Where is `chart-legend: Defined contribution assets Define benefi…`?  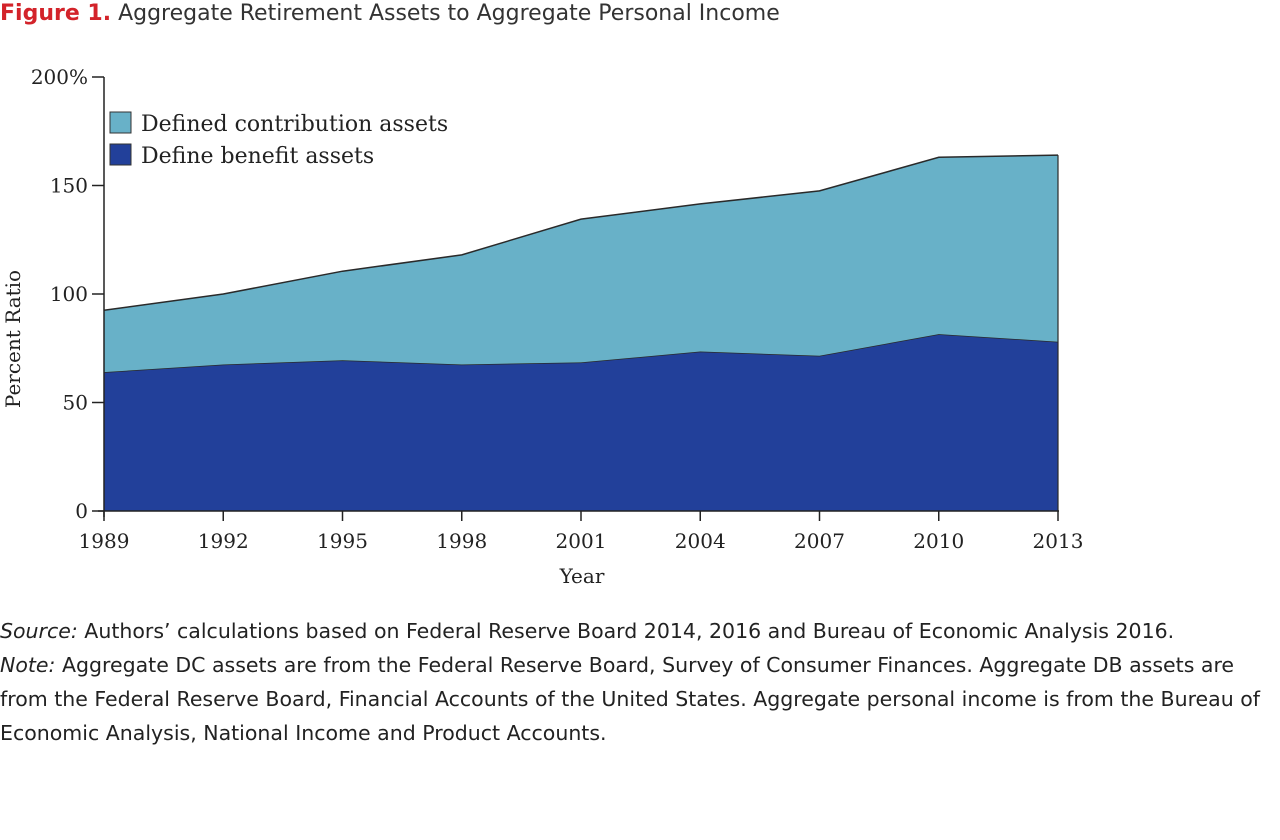 chart-legend: Defined contribution assets Define benefi… is located at coordinates (278, 140).